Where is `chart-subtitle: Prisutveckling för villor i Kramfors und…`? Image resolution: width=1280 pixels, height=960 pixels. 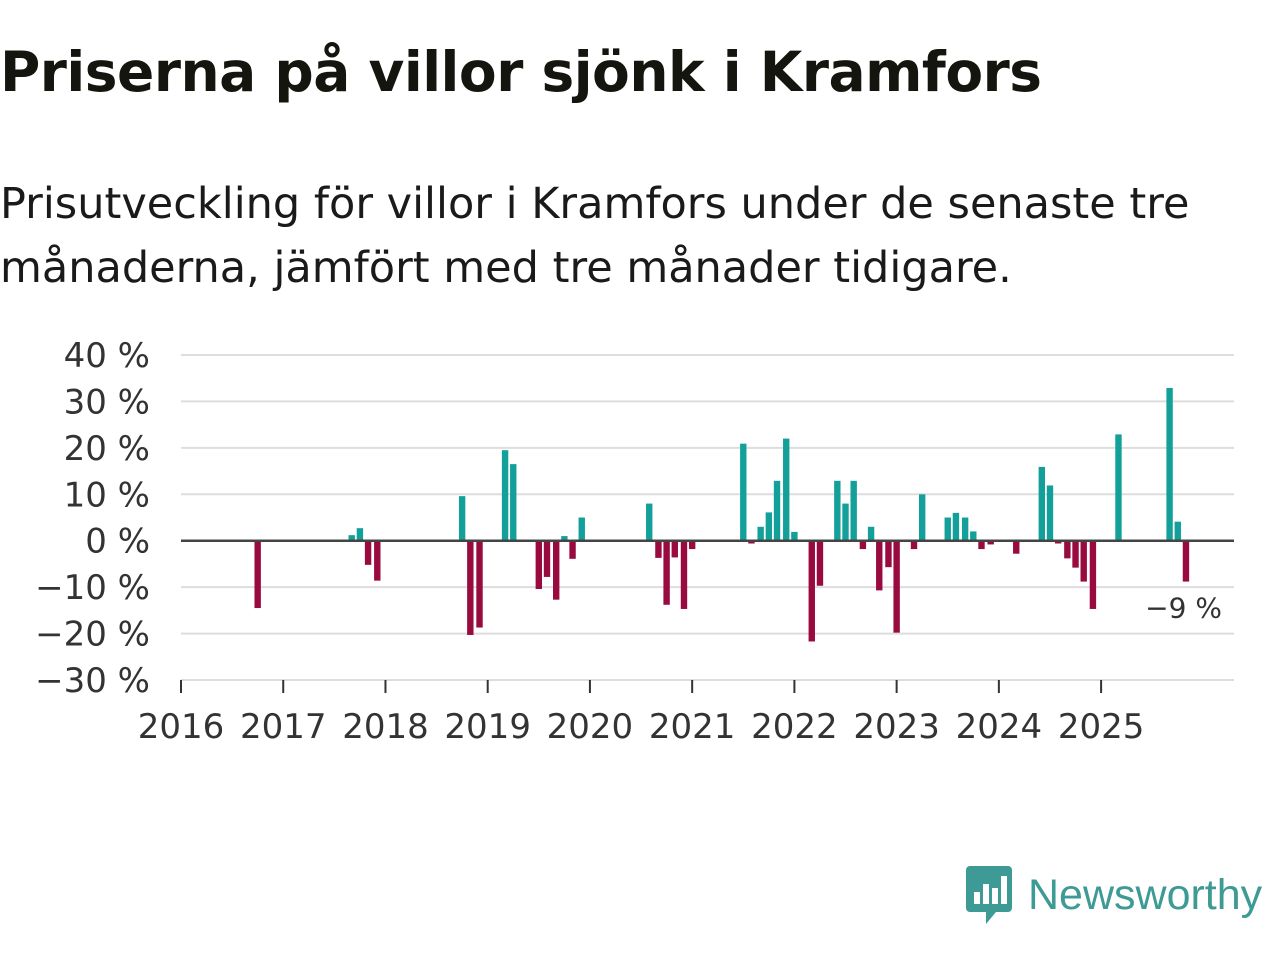 chart-subtitle: Prisutveckling för villor i Kramfors und… is located at coordinates (595, 236).